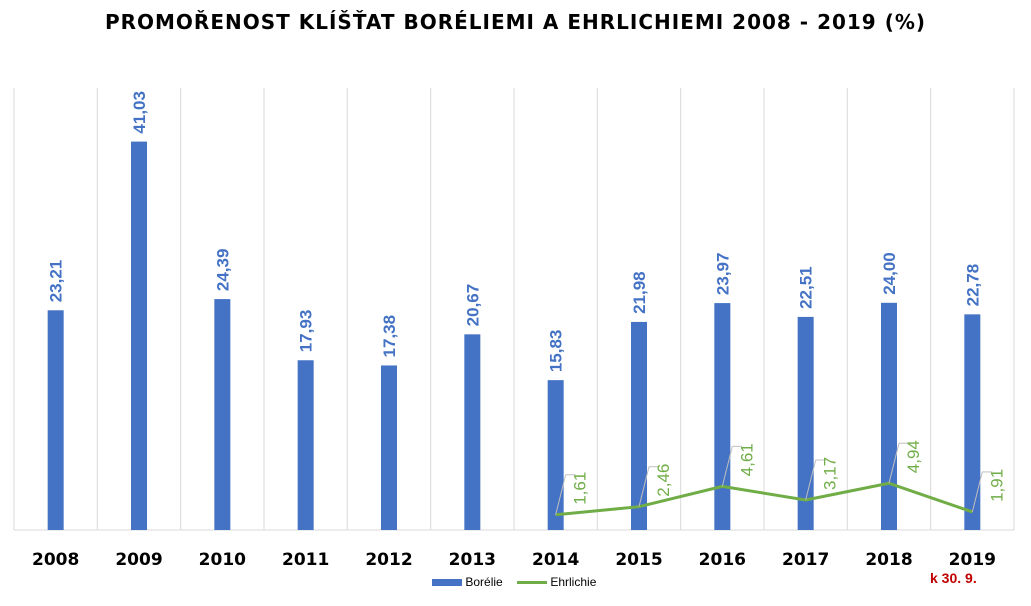 The height and width of the screenshot is (606, 1031). What do you see at coordinates (305, 560) in the screenshot?
I see `x-tick-label: 2011` at bounding box center [305, 560].